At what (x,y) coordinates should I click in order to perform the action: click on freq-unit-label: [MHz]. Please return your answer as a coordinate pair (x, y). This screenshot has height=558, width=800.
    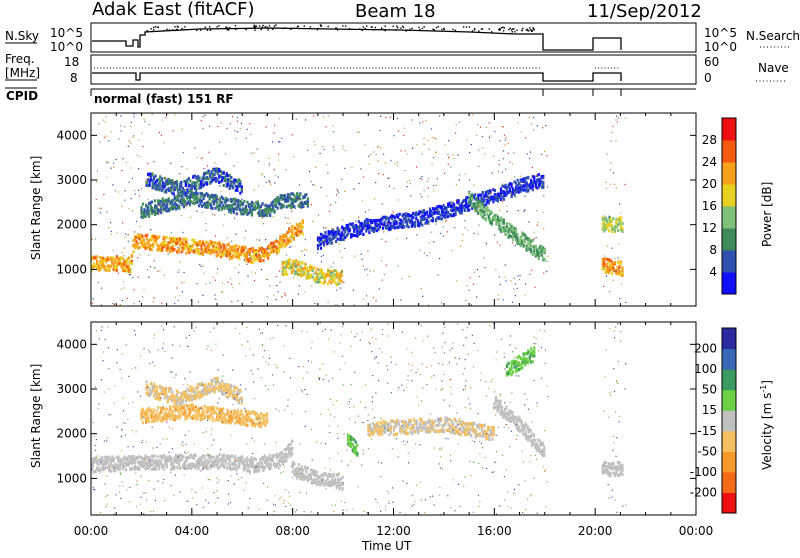
    Looking at the image, I should click on (22, 73).